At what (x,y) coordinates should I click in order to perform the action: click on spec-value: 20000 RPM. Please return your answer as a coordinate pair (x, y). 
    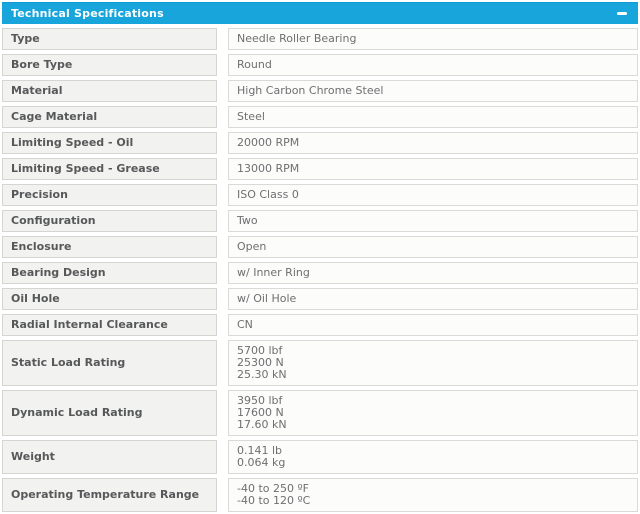
    Looking at the image, I should click on (433, 143).